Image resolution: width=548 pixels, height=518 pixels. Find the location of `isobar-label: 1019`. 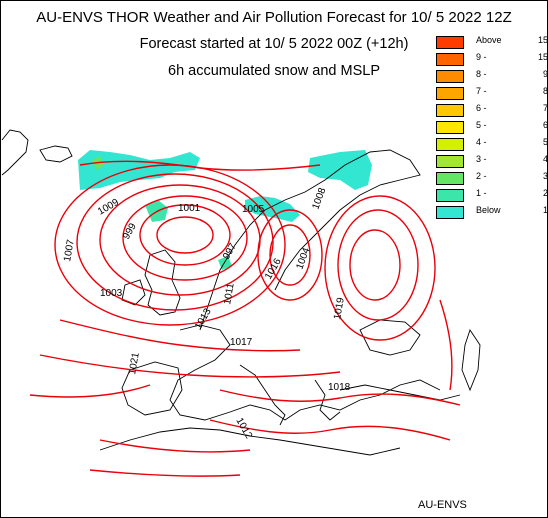

isobar-label: 1019 is located at coordinates (339, 308).